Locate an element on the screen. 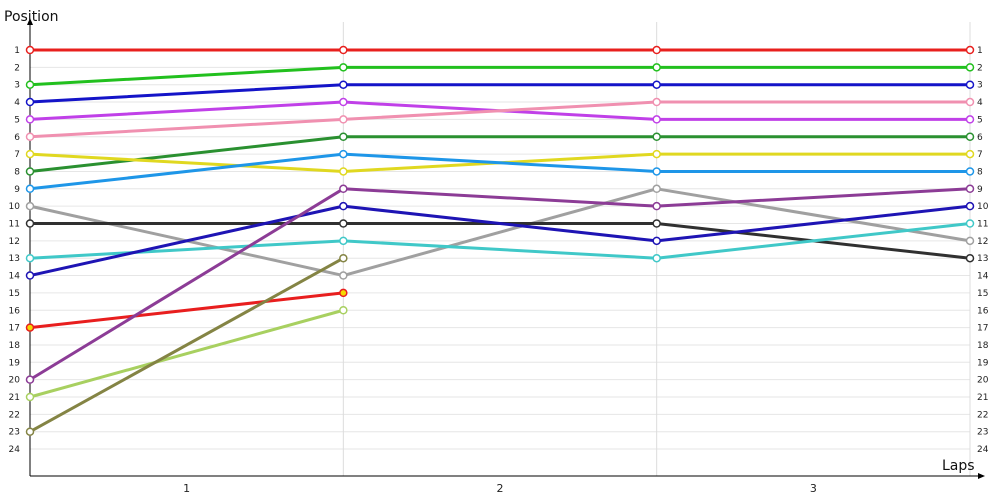 This screenshot has width=1000, height=500. y-tick-label: 14 is located at coordinates (983, 277).